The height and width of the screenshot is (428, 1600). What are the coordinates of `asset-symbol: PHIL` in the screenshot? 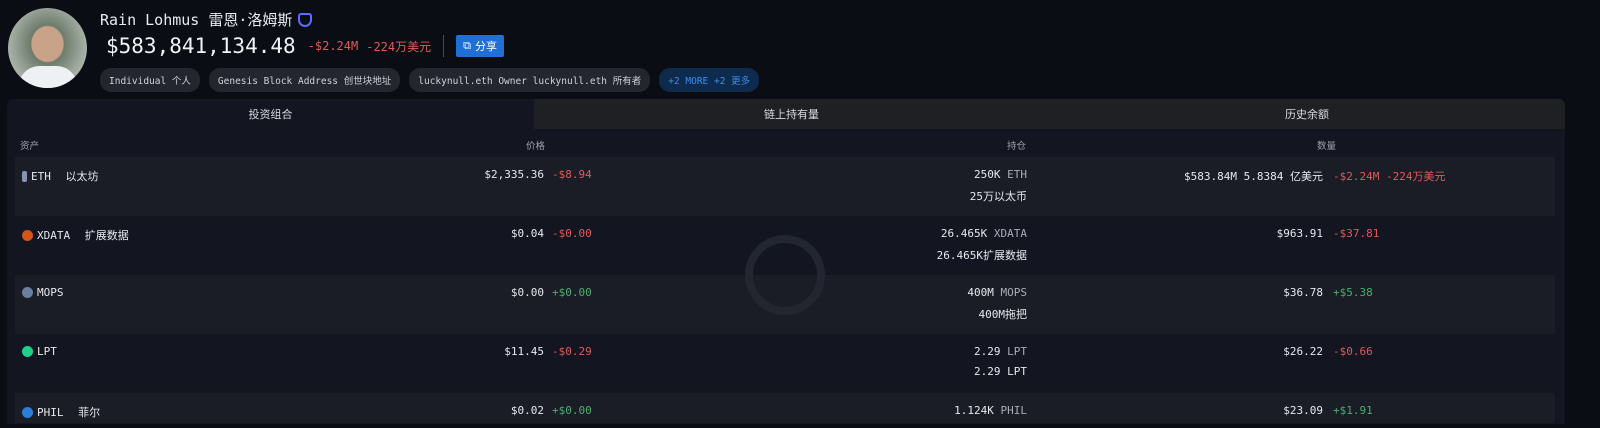 It's located at (50, 412).